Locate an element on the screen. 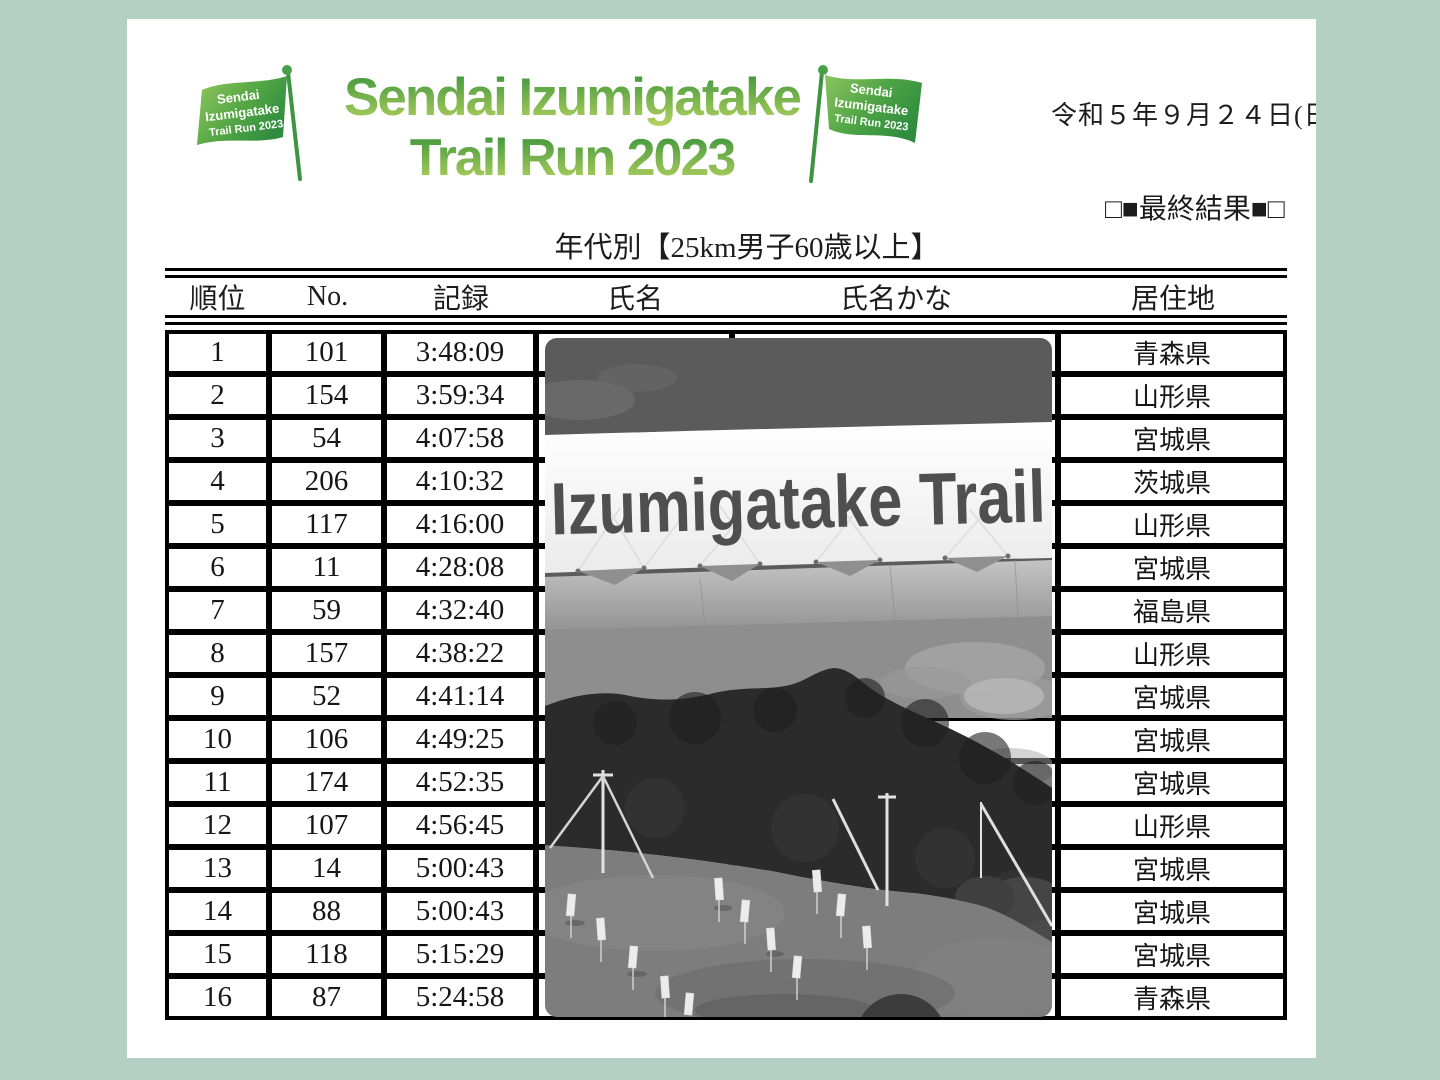 Image resolution: width=1440 pixels, height=1080 pixels. bib-number-cell: 87 is located at coordinates (326, 997).